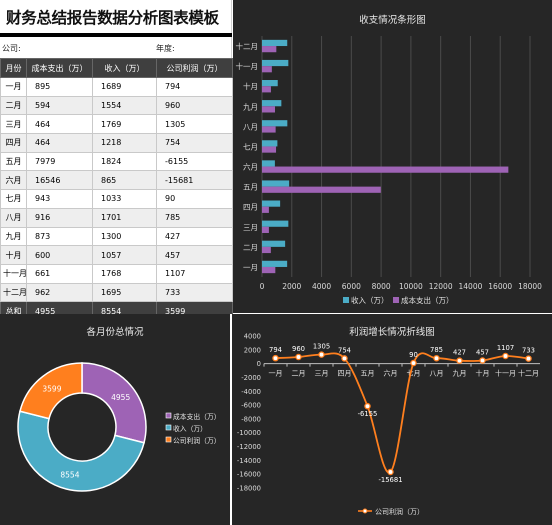  I want to click on table-row: 五月 7979 1824 -6155, so click(116, 161).